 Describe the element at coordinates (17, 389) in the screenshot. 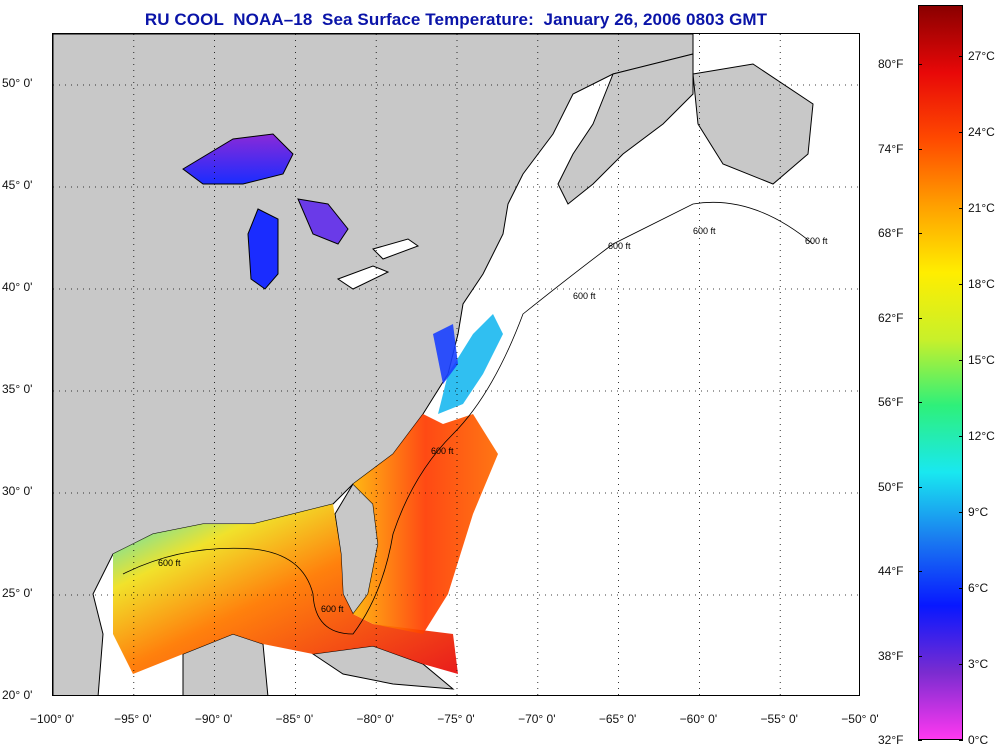

I see `latitude-label: 35° 0'` at that location.